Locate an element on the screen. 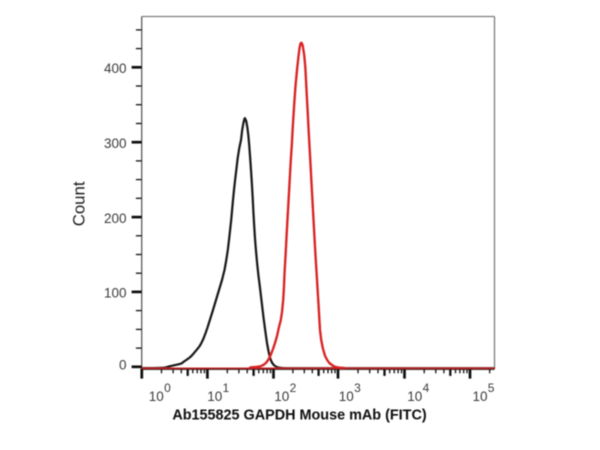 The width and height of the screenshot is (600, 450). svg-text: 100 is located at coordinates (115, 293).